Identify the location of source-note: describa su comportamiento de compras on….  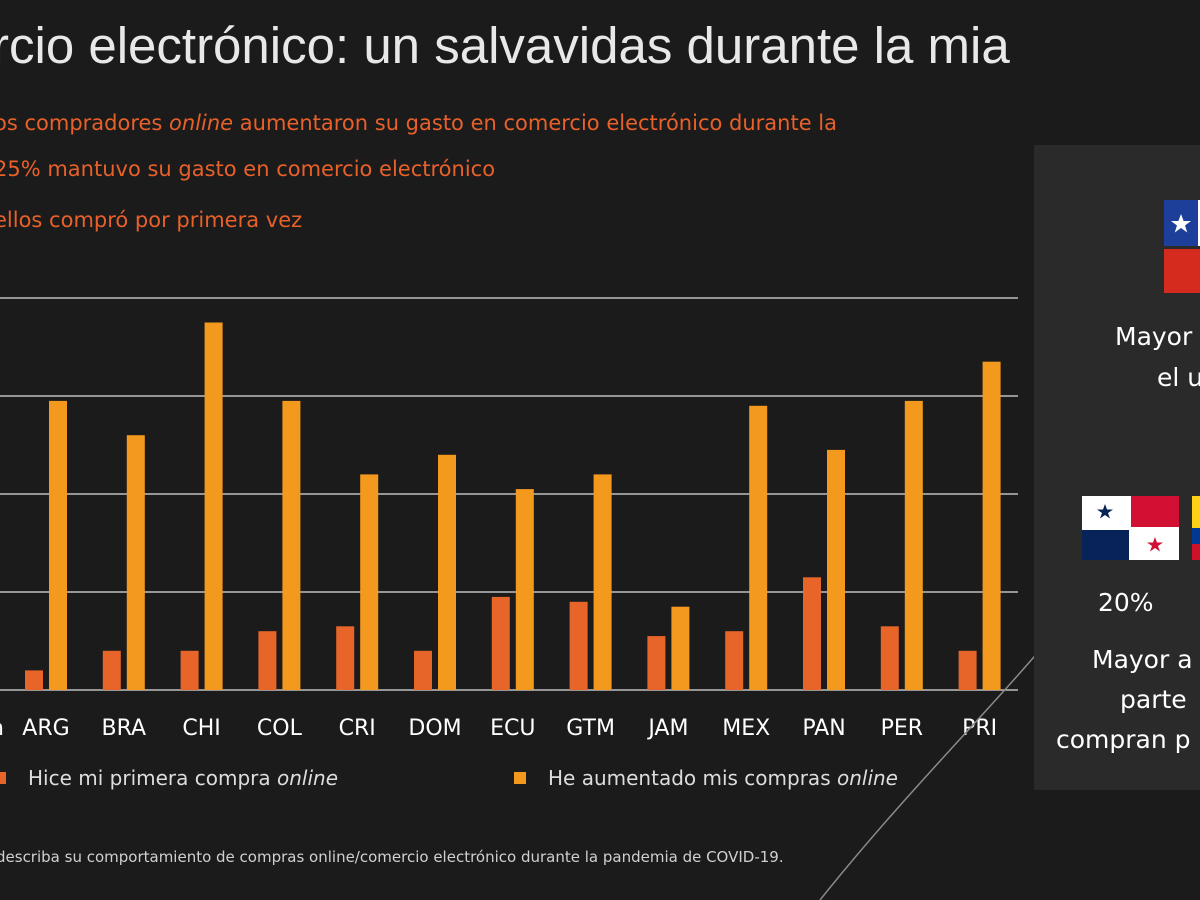
(392, 857).